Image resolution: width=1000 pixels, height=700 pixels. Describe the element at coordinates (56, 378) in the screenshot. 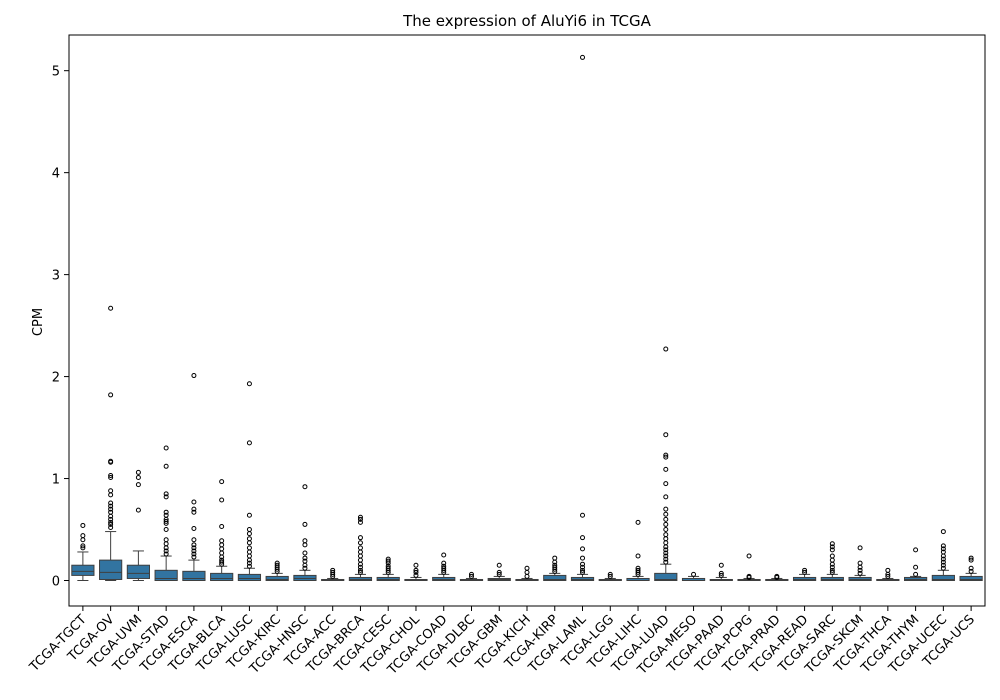

I see `y-tick-label: 2` at that location.